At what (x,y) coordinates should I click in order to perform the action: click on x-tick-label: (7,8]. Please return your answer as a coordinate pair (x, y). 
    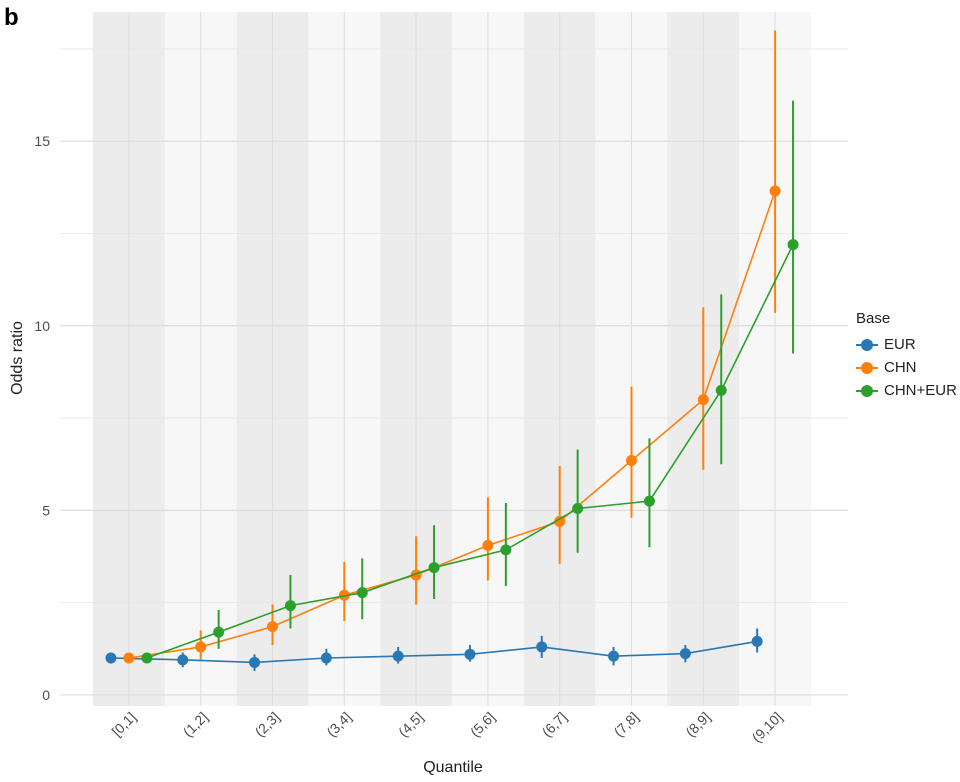
    Looking at the image, I should click on (625, 724).